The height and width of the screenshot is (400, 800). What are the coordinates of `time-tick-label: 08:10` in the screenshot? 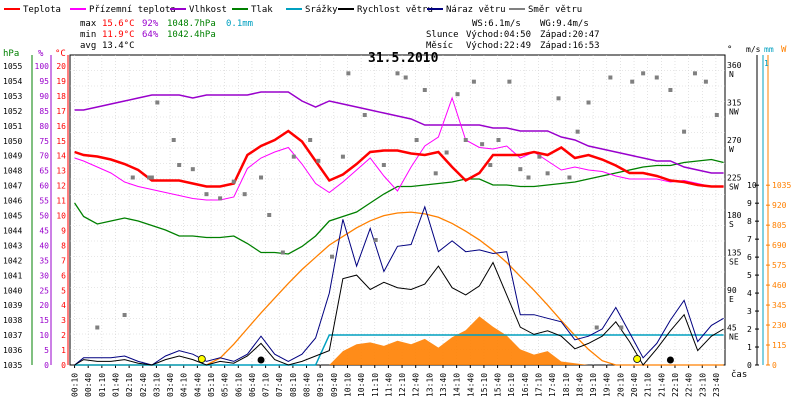 It's located at (293, 385).